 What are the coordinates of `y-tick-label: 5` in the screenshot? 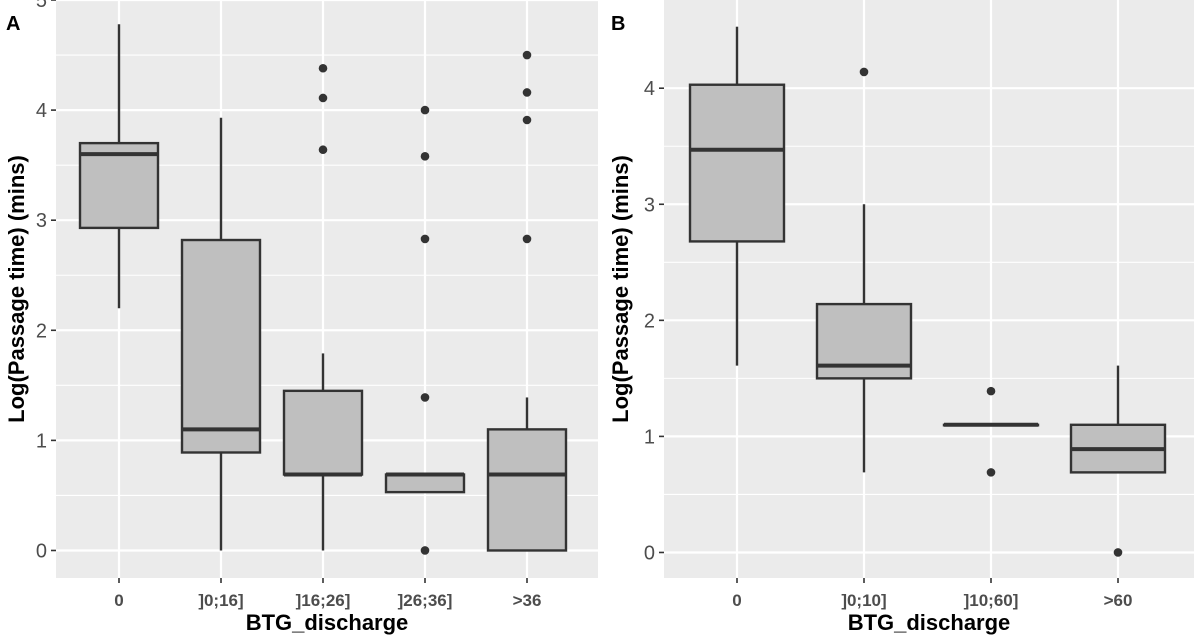 It's located at (41, 6).